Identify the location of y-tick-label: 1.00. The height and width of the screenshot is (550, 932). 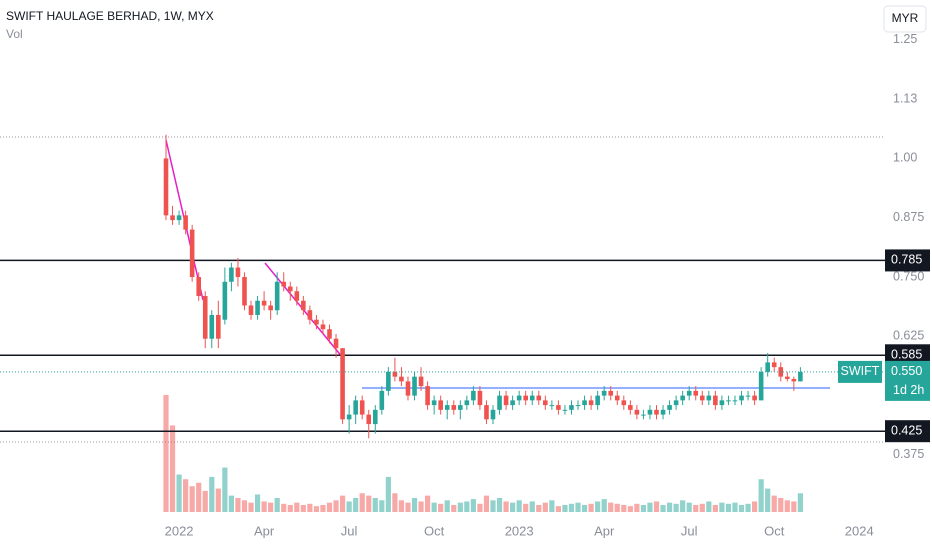
(905, 158).